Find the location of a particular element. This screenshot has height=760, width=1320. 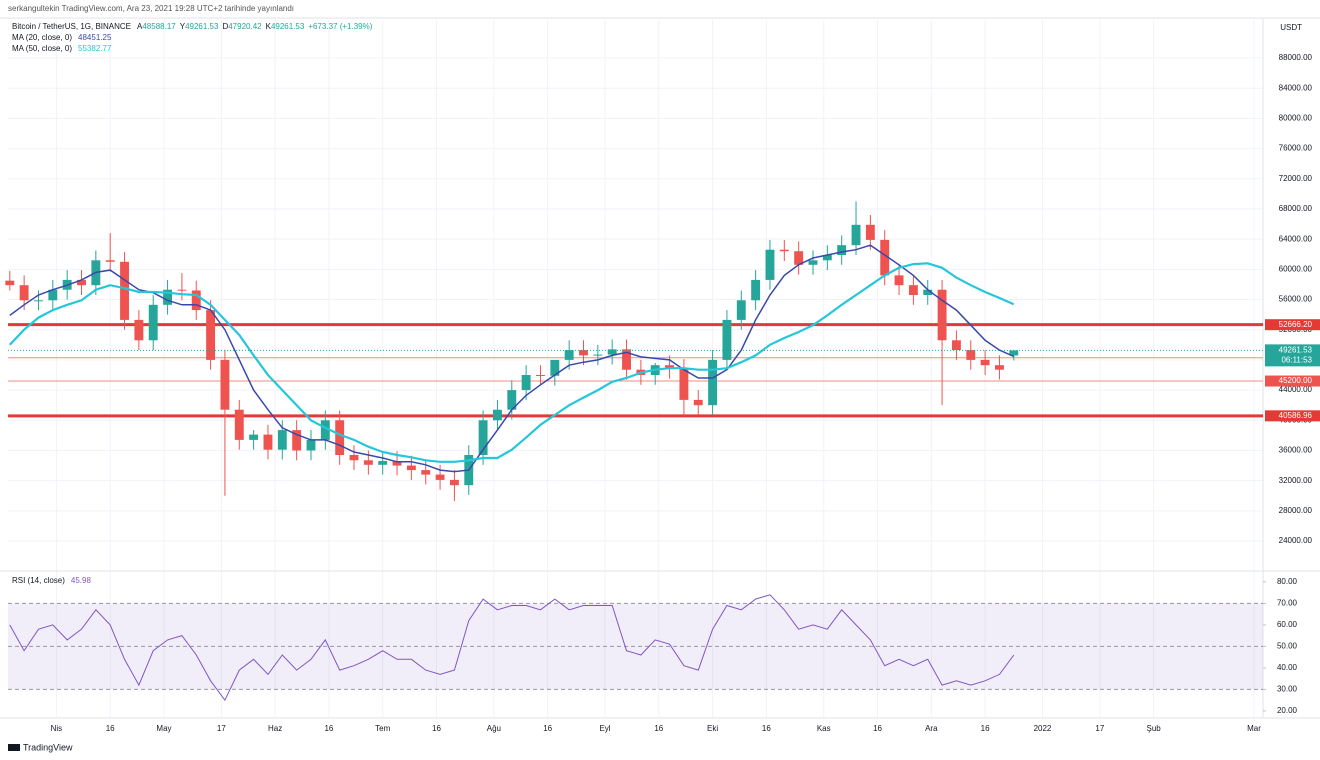

ma-legend: MA (20, close, 0) 48451.25 is located at coordinates (62, 37).